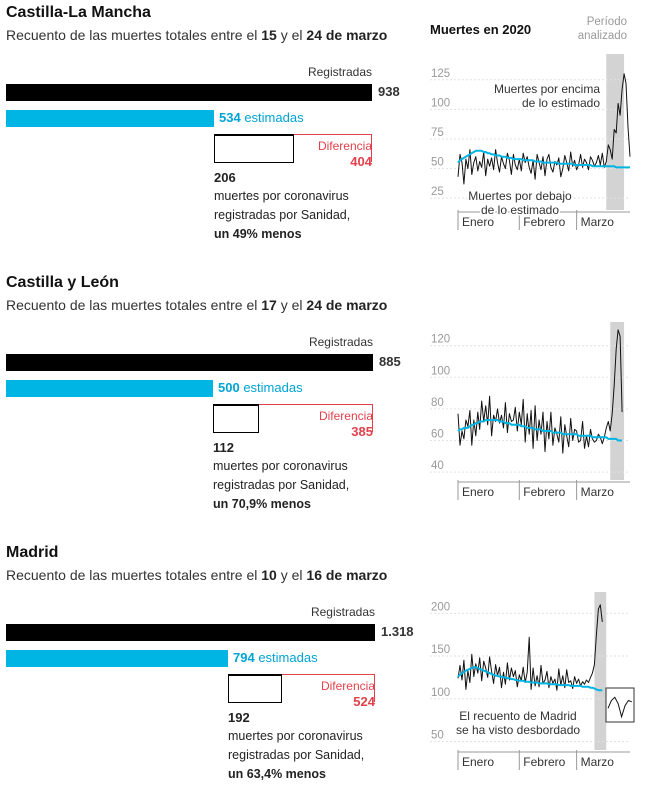 The width and height of the screenshot is (647, 802). What do you see at coordinates (258, 234) in the screenshot?
I see `covid-percent-less: un 49% menos` at bounding box center [258, 234].